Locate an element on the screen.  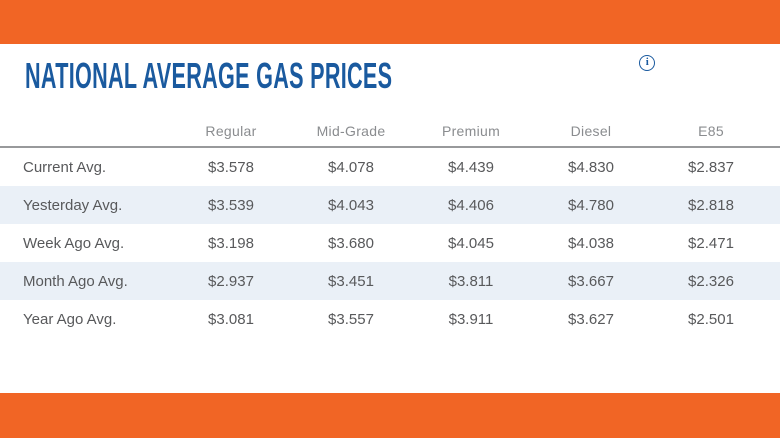
column-header-midgrade: Mid-Grade is located at coordinates (351, 130).